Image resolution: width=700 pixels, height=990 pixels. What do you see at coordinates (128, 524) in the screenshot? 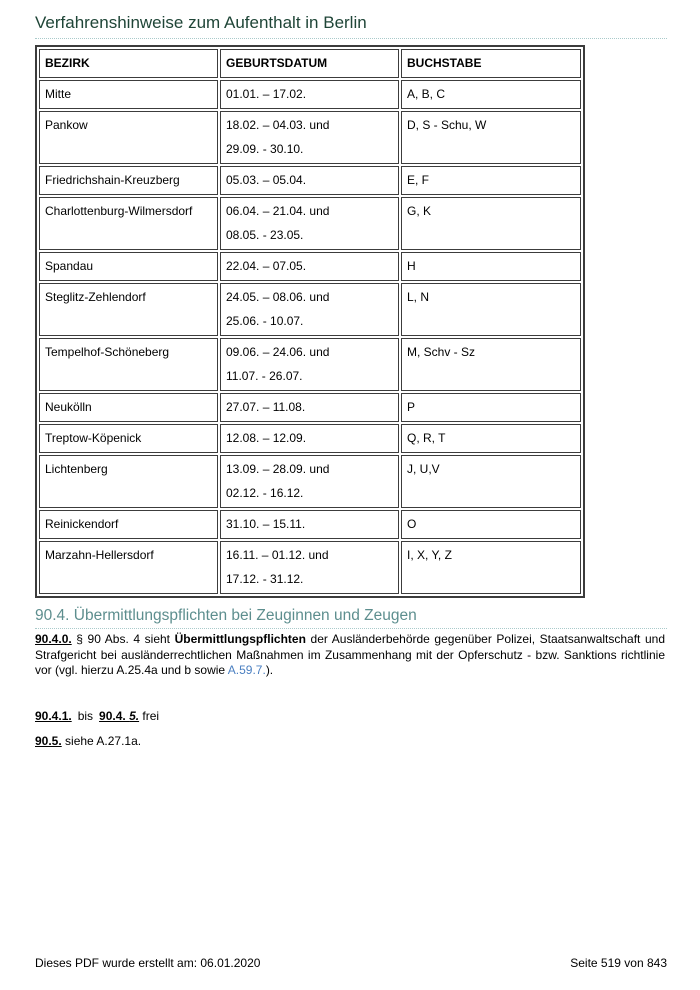
I see `bezirk-cell: Reinickendorf` at bounding box center [128, 524].